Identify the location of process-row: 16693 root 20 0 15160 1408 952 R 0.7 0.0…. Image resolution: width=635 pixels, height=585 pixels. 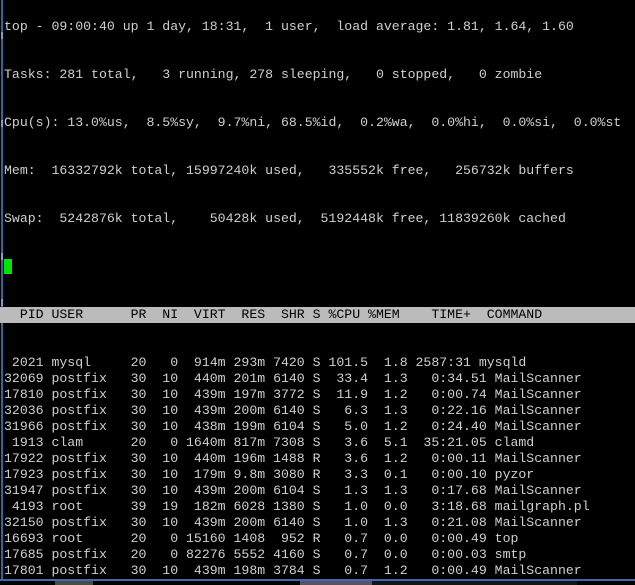
(261, 538).